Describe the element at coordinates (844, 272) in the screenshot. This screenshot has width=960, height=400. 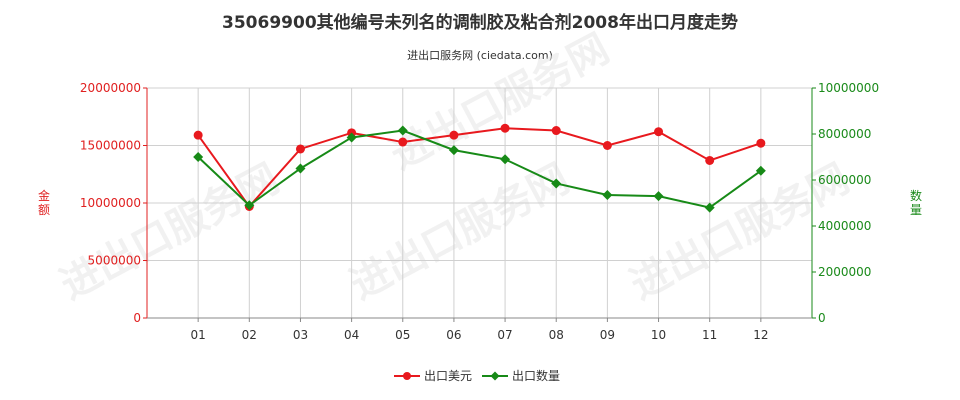
I see `right-tick-label: 2000000` at that location.